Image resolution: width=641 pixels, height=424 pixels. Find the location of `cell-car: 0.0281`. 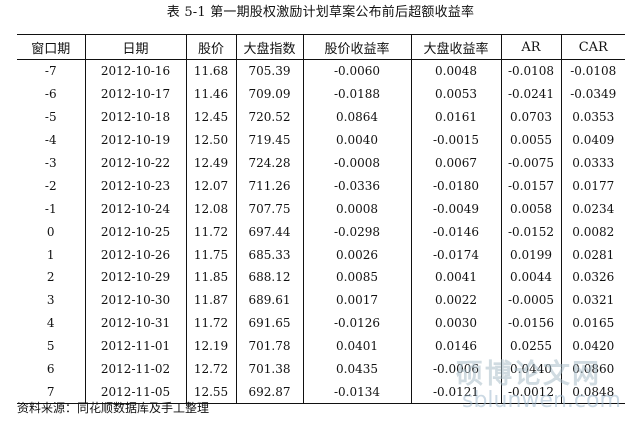

cell-car: 0.0281 is located at coordinates (592, 255).